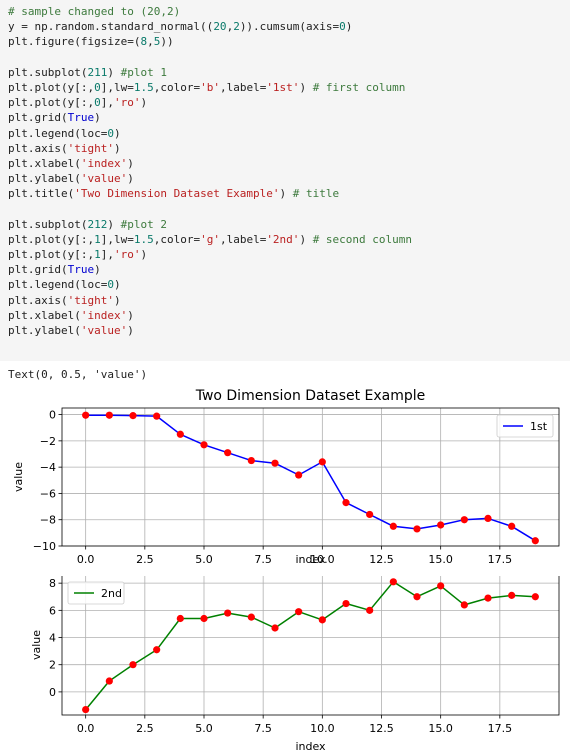  I want to click on code-token: ],lw=, so click(117, 87).